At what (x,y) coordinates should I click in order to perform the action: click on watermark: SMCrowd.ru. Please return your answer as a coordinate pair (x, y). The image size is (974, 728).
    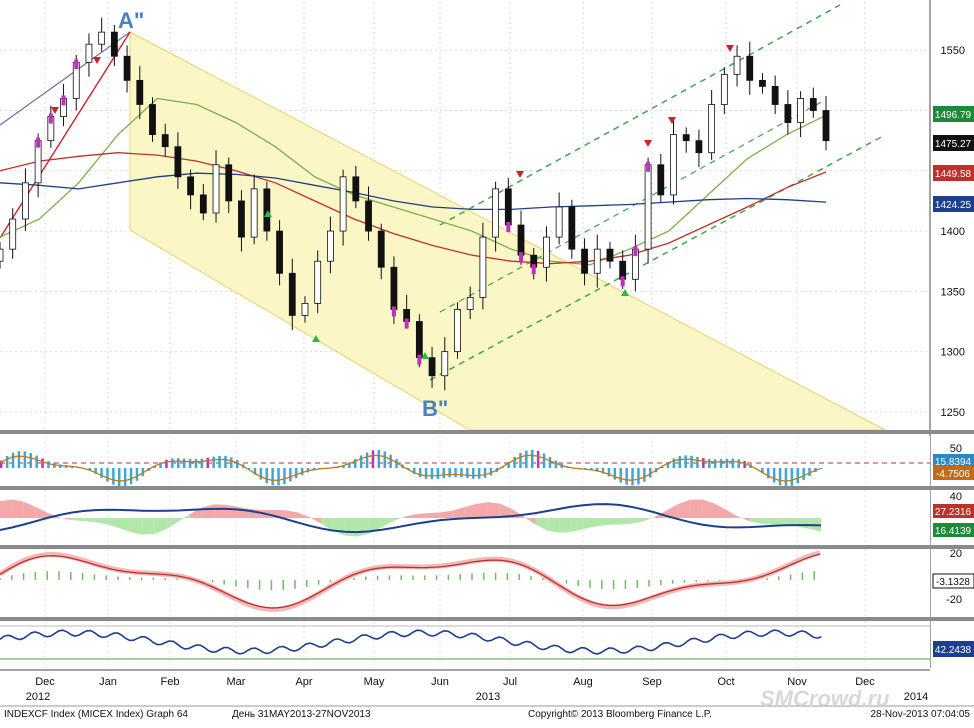
    Looking at the image, I should click on (825, 698).